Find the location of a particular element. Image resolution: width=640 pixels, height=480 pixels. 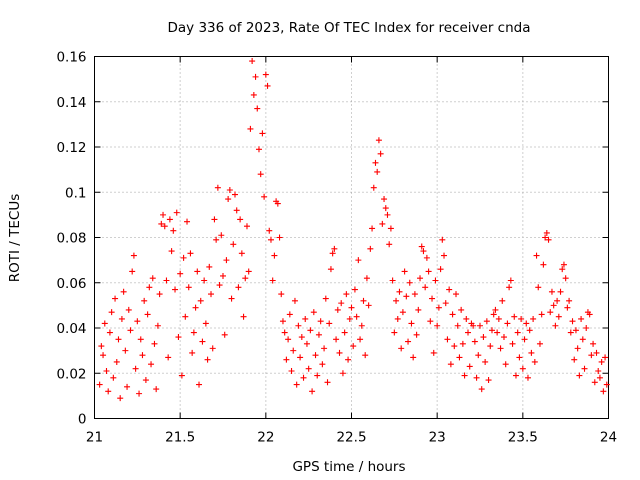

y-tick-label: 0.12 is located at coordinates (71, 148).